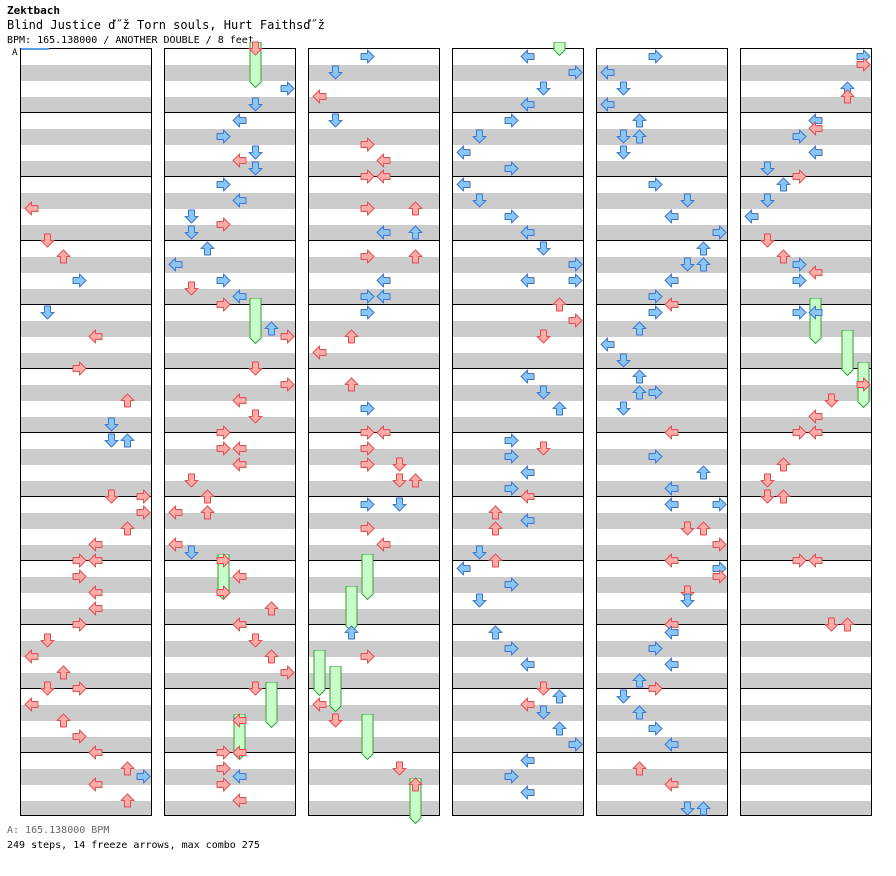 This screenshot has height=876, width=896. I want to click on speed-marker: A, so click(15, 53).